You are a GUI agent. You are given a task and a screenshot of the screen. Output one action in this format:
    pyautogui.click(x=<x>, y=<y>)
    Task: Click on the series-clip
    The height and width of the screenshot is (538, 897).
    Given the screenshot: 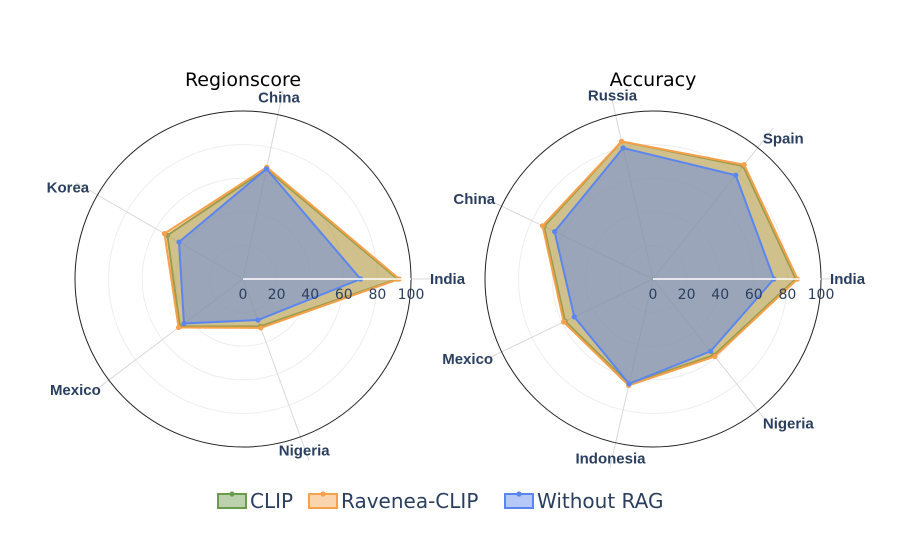 What is the action you would take?
    pyautogui.click(x=670, y=262)
    